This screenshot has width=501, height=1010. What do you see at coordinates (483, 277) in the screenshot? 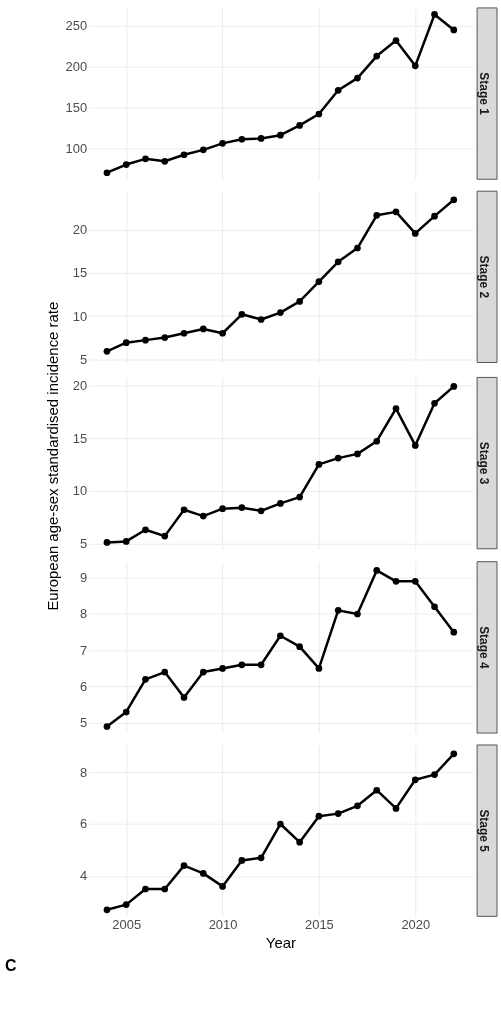
I see `text: Stage 2` at bounding box center [483, 277].